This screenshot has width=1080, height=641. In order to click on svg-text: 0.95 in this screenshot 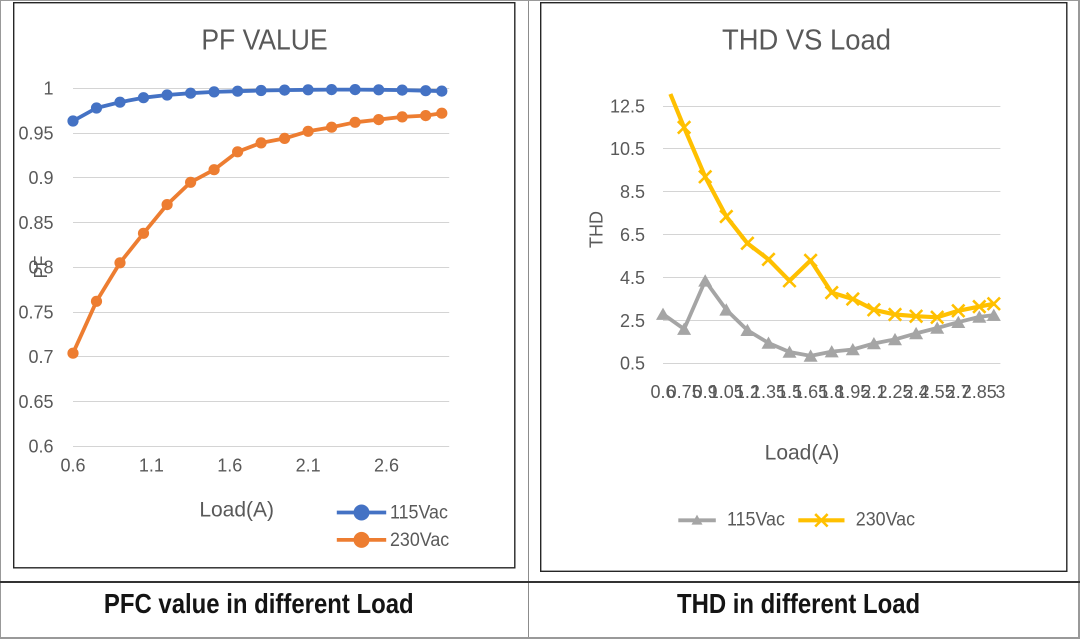, I will do `click(35, 133)`.